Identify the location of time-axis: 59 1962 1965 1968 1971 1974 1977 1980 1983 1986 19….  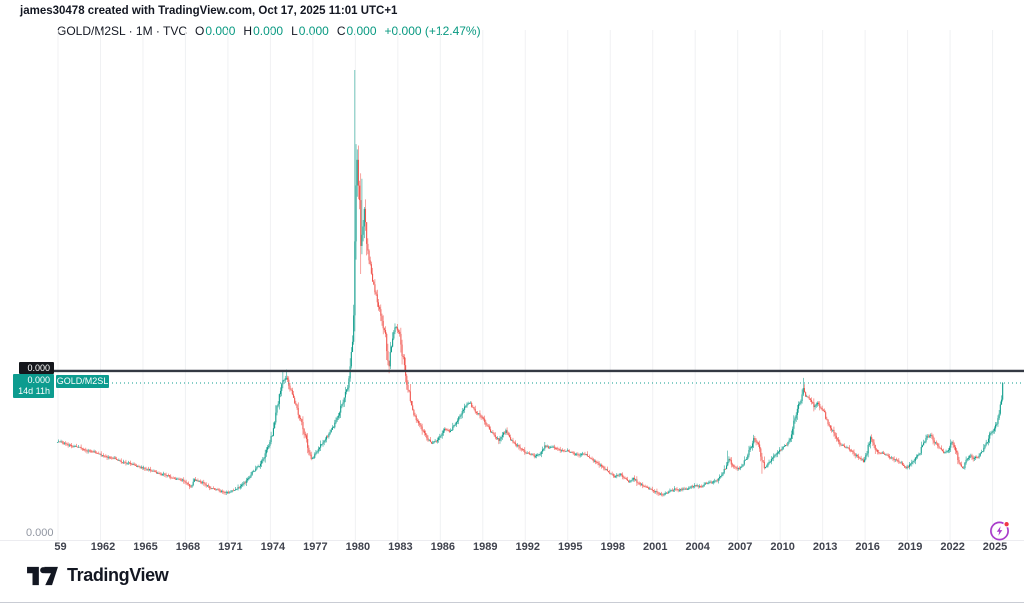
(512, 548).